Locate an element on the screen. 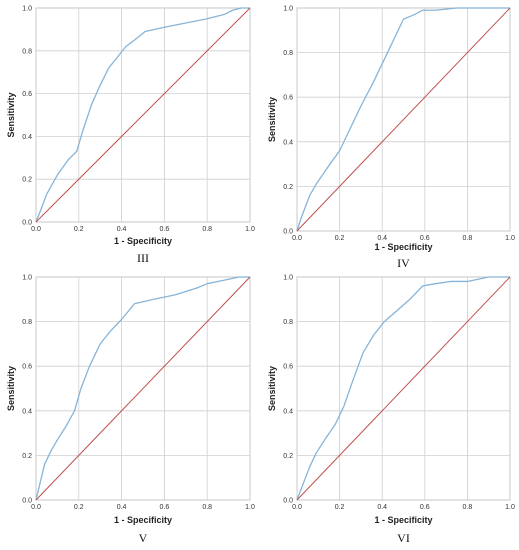 This screenshot has width=519, height=550. panel-label: V is located at coordinates (143, 538).